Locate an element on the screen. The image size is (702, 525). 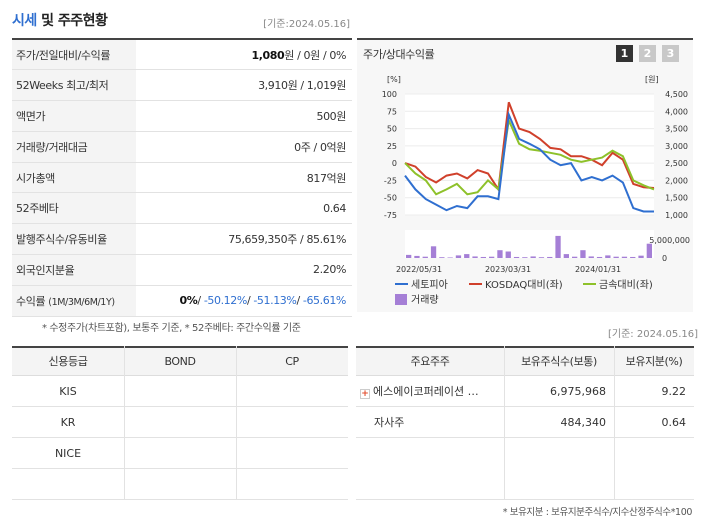
y-left-tick: -75 is located at coordinates (390, 215).